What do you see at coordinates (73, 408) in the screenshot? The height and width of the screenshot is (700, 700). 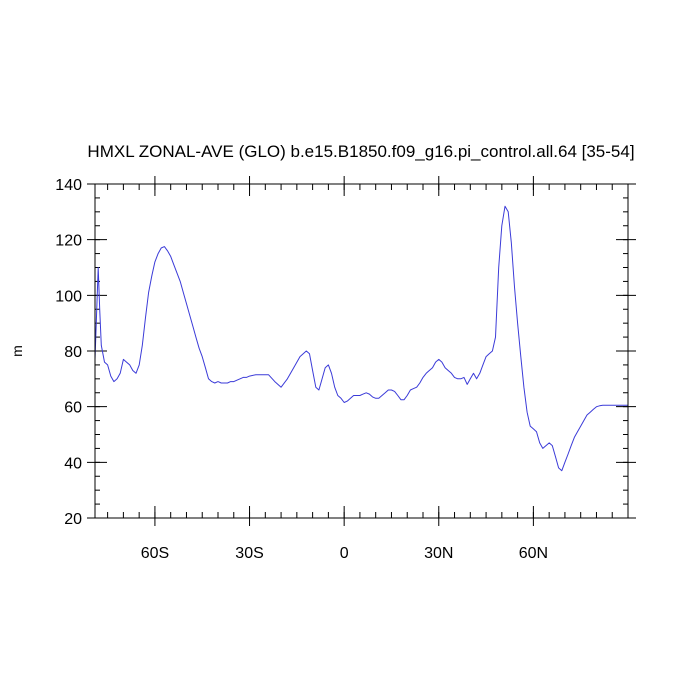 I see `y-tick-label: 60` at bounding box center [73, 408].